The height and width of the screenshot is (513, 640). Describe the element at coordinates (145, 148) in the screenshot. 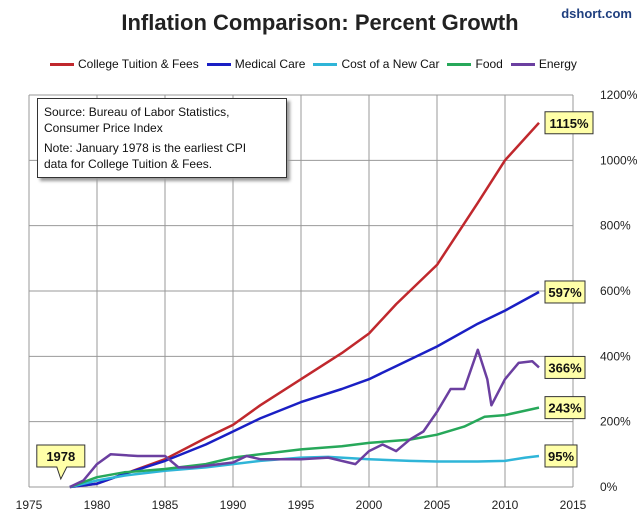

I see `note-line: Note: January 1978 is the earliest CPI` at that location.